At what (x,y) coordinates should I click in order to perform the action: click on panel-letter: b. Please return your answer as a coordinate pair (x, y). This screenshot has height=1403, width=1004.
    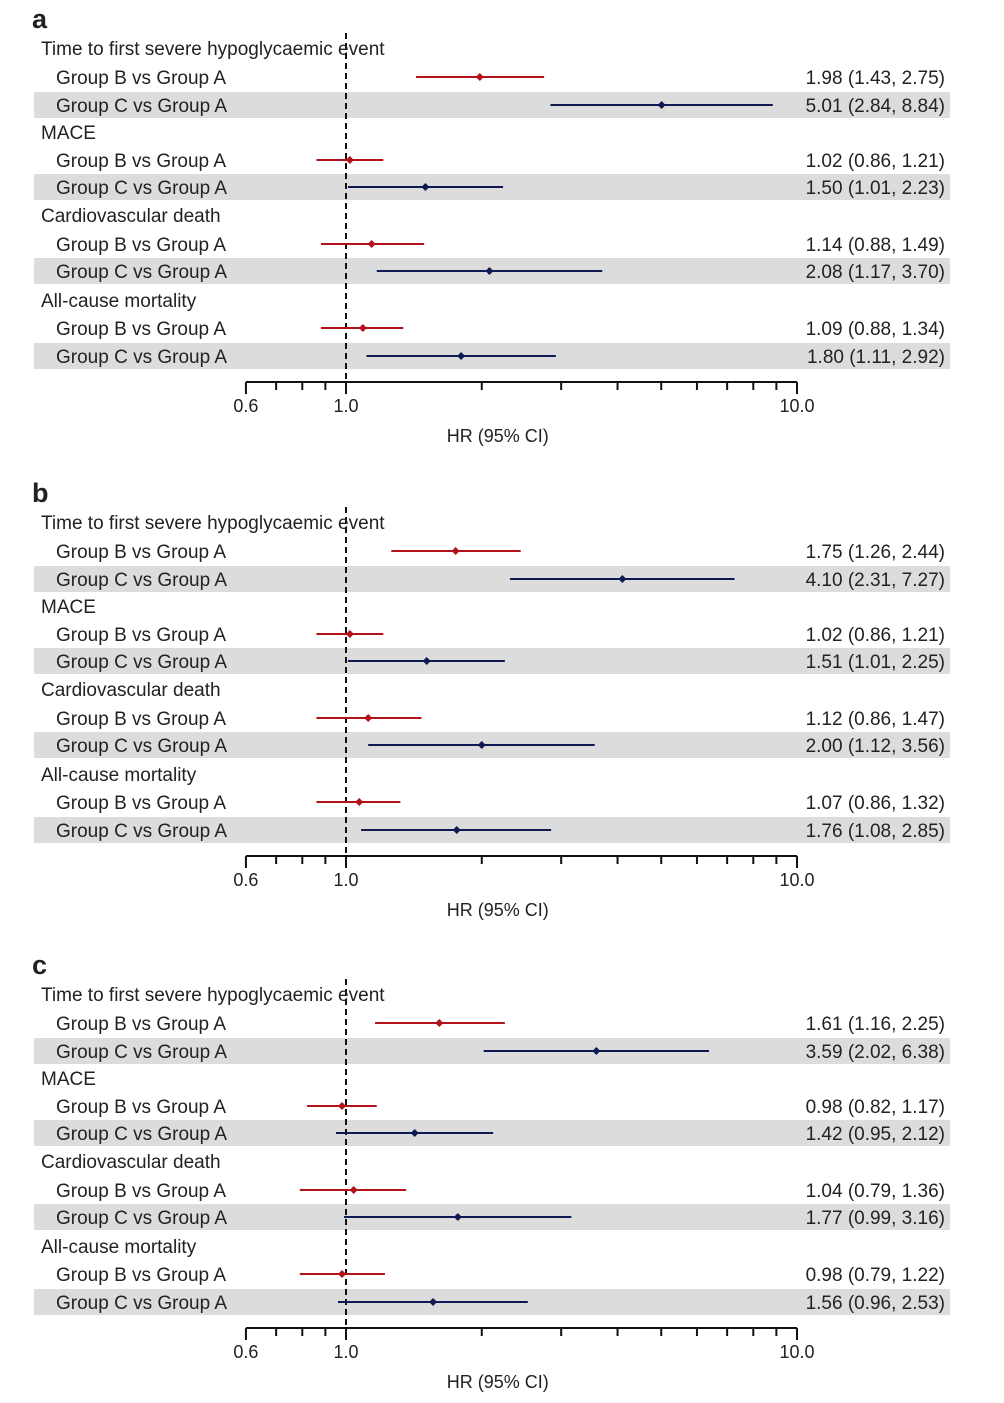
    Looking at the image, I should click on (40, 493).